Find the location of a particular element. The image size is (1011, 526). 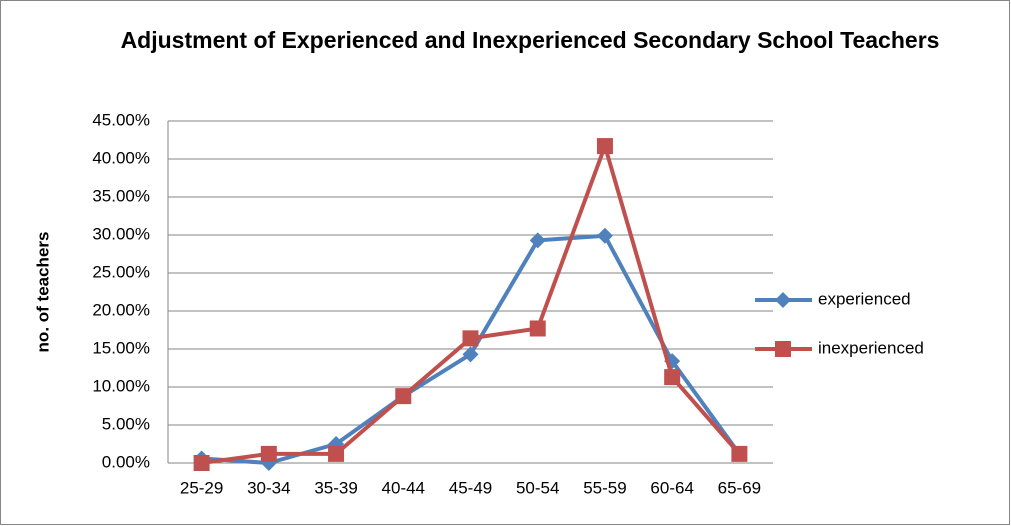

x-tick-label: 65-69 is located at coordinates (739, 487).